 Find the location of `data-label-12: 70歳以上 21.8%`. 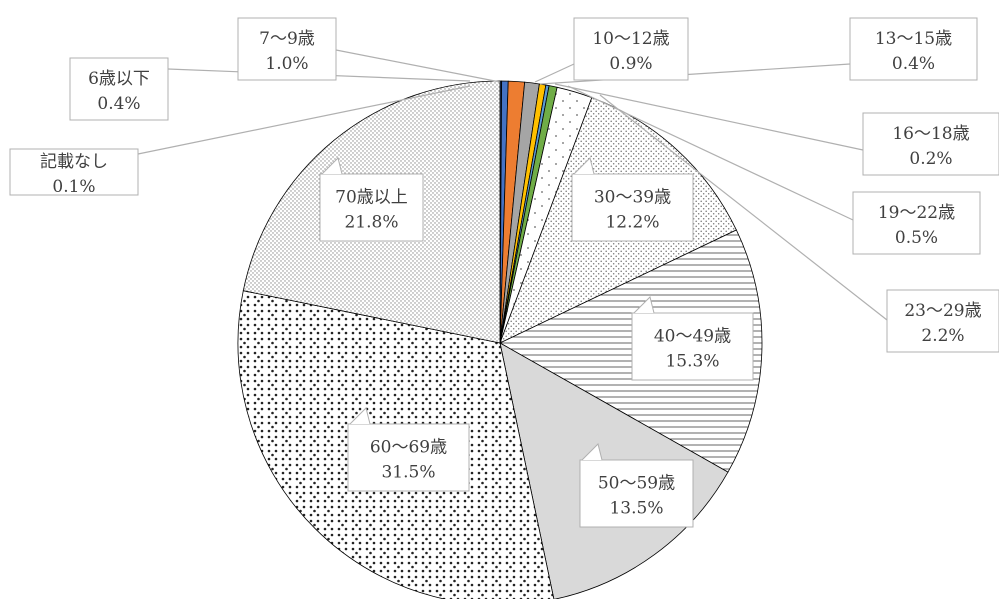

data-label-12: 70歳以上 21.8% is located at coordinates (371, 199).